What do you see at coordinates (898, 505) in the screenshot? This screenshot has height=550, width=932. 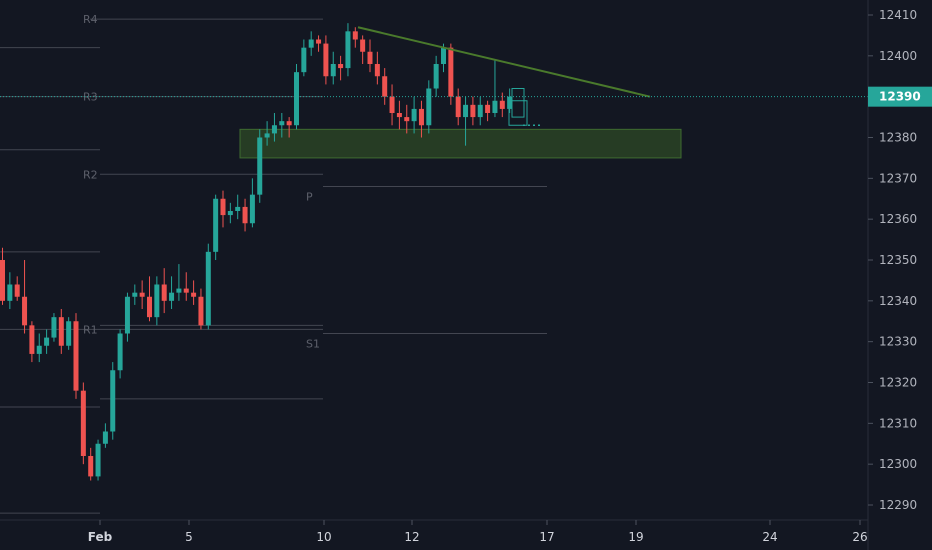 I see `y-tick-label: 12290` at bounding box center [898, 505].